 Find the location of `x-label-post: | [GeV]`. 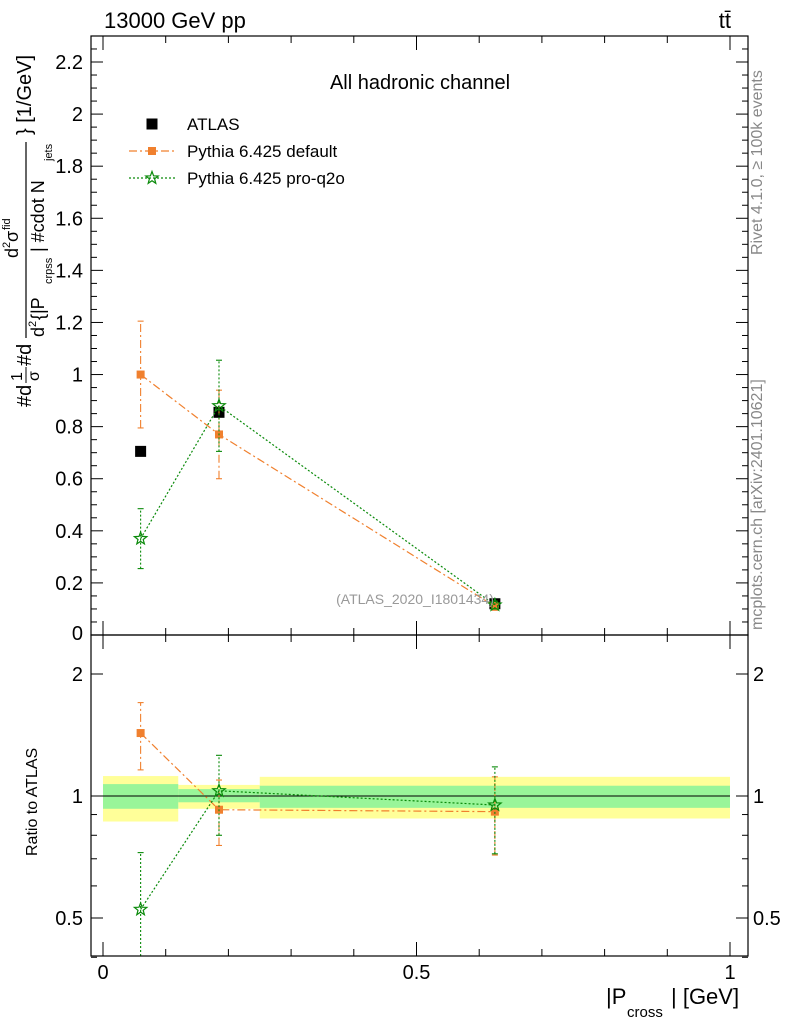

x-label-post: | [GeV] is located at coordinates (705, 996).